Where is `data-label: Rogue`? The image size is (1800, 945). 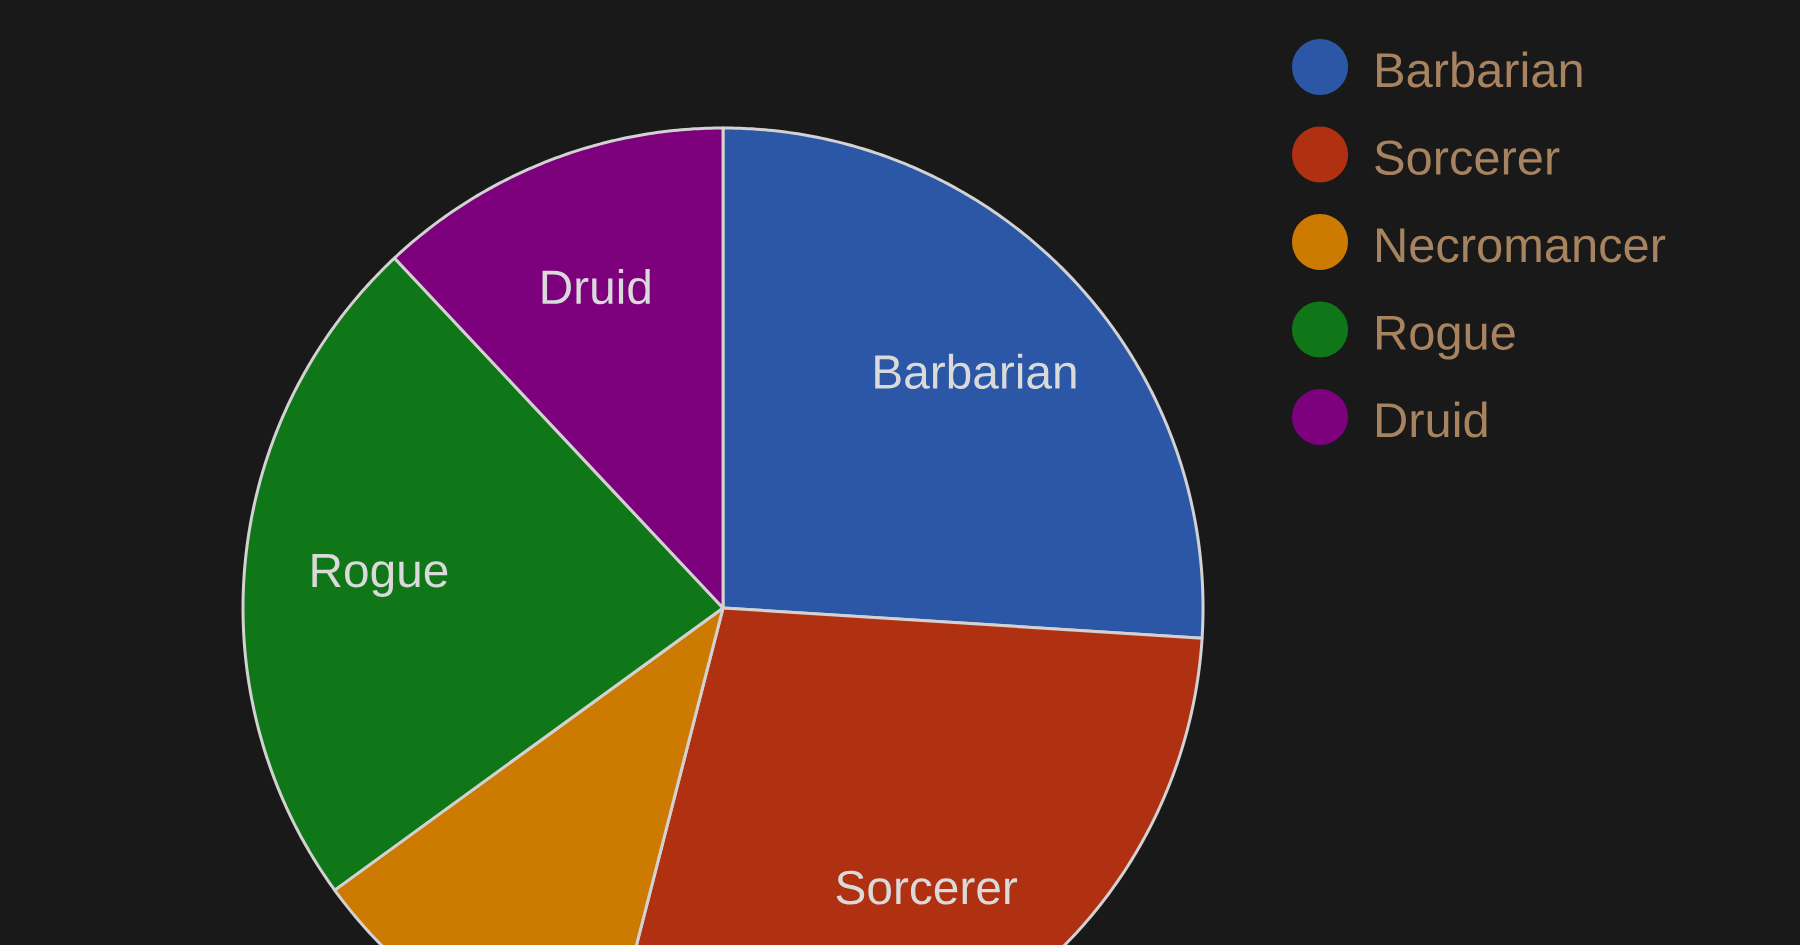
data-label: Rogue is located at coordinates (380, 575).